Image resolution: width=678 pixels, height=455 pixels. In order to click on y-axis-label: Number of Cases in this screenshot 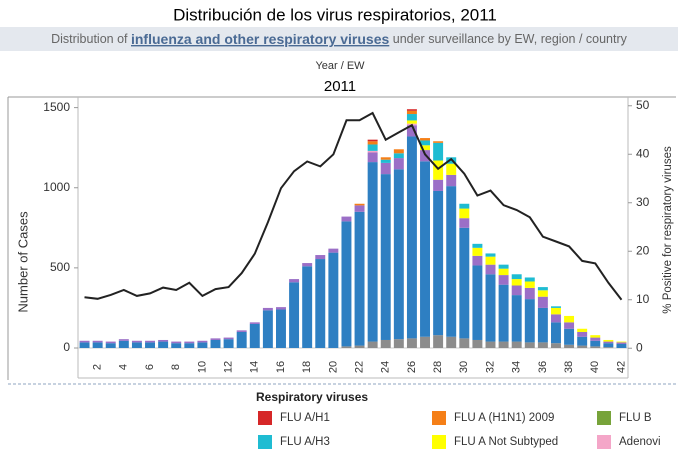, I will do `click(22, 262)`.